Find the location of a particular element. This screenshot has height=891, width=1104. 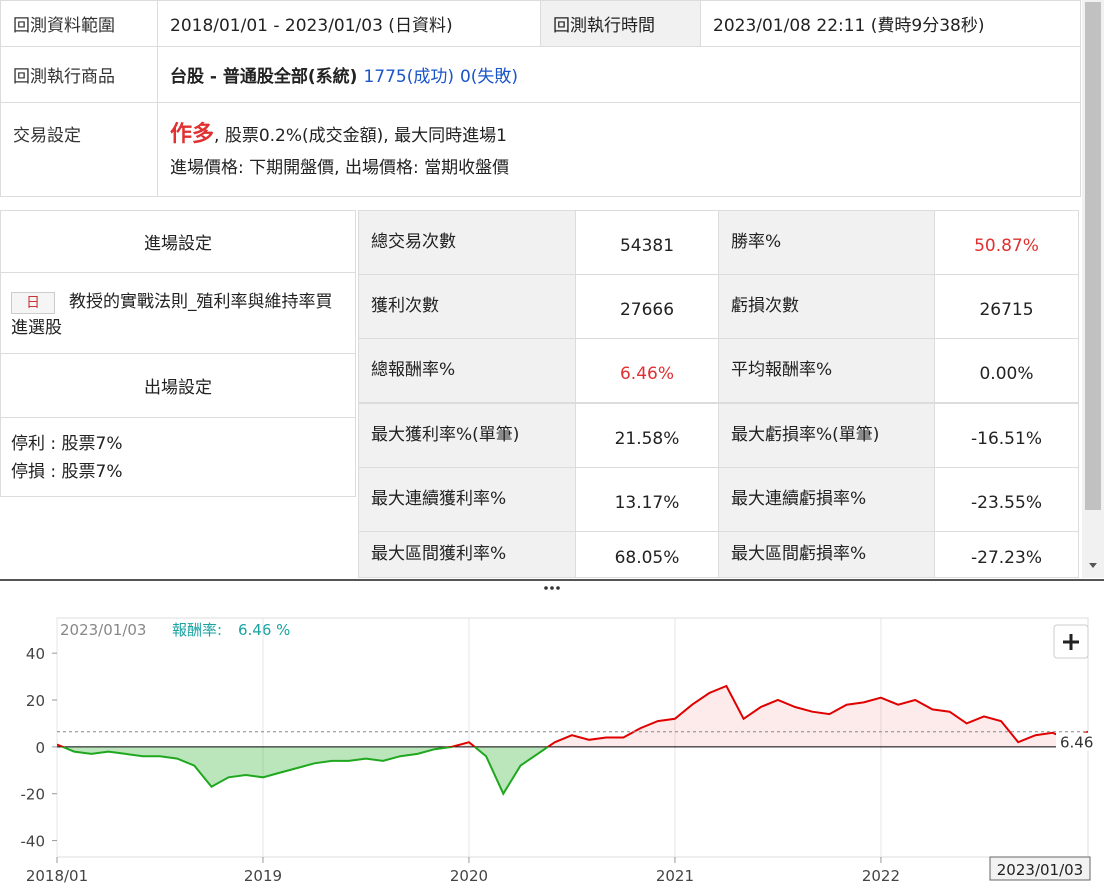

zoom-button is located at coordinates (1071, 641).